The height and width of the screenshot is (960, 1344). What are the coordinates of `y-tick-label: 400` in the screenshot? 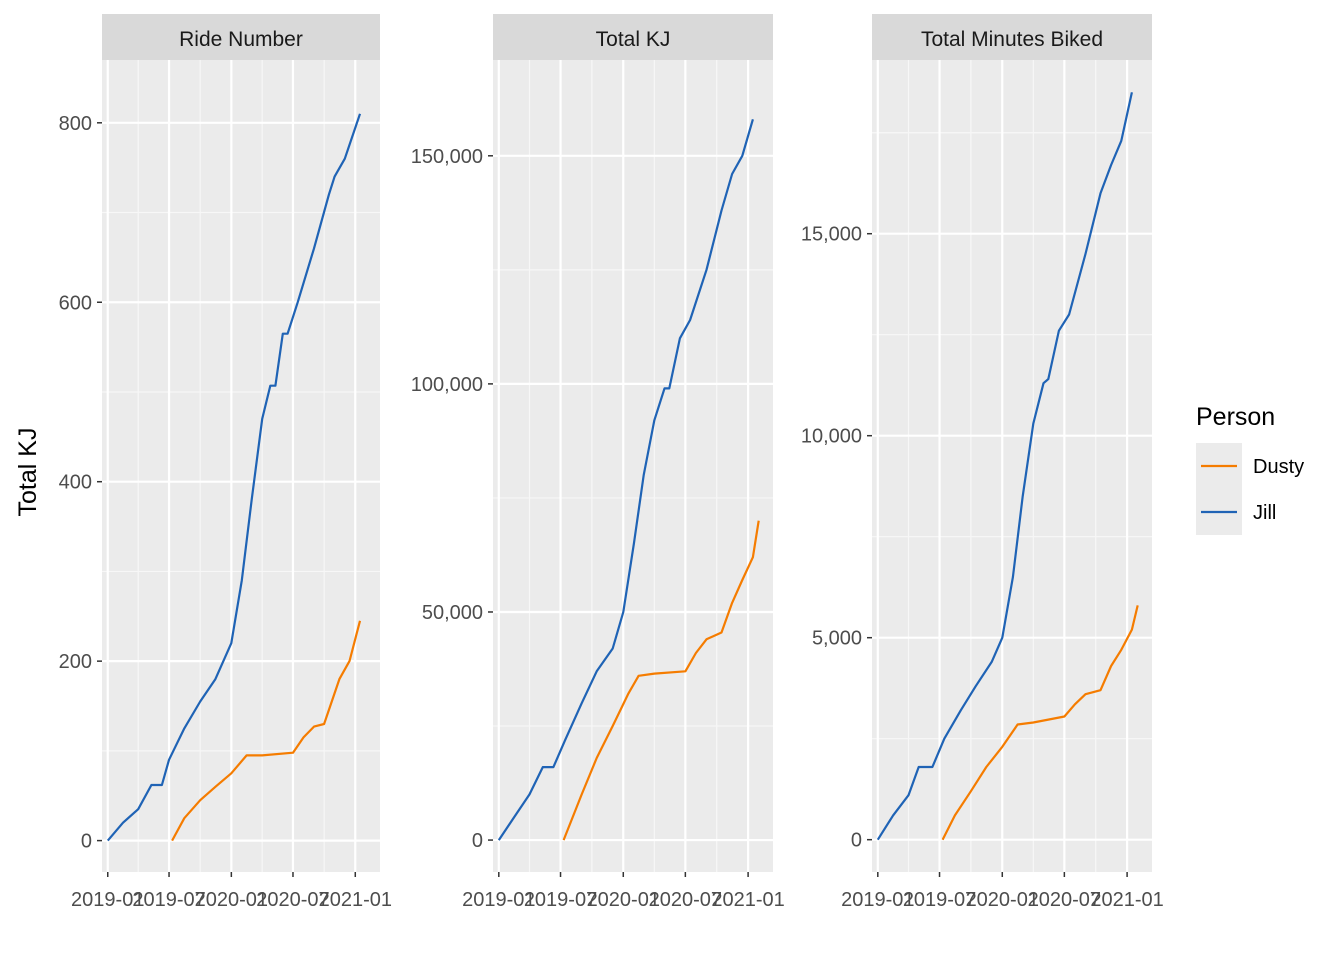 It's located at (75, 483).